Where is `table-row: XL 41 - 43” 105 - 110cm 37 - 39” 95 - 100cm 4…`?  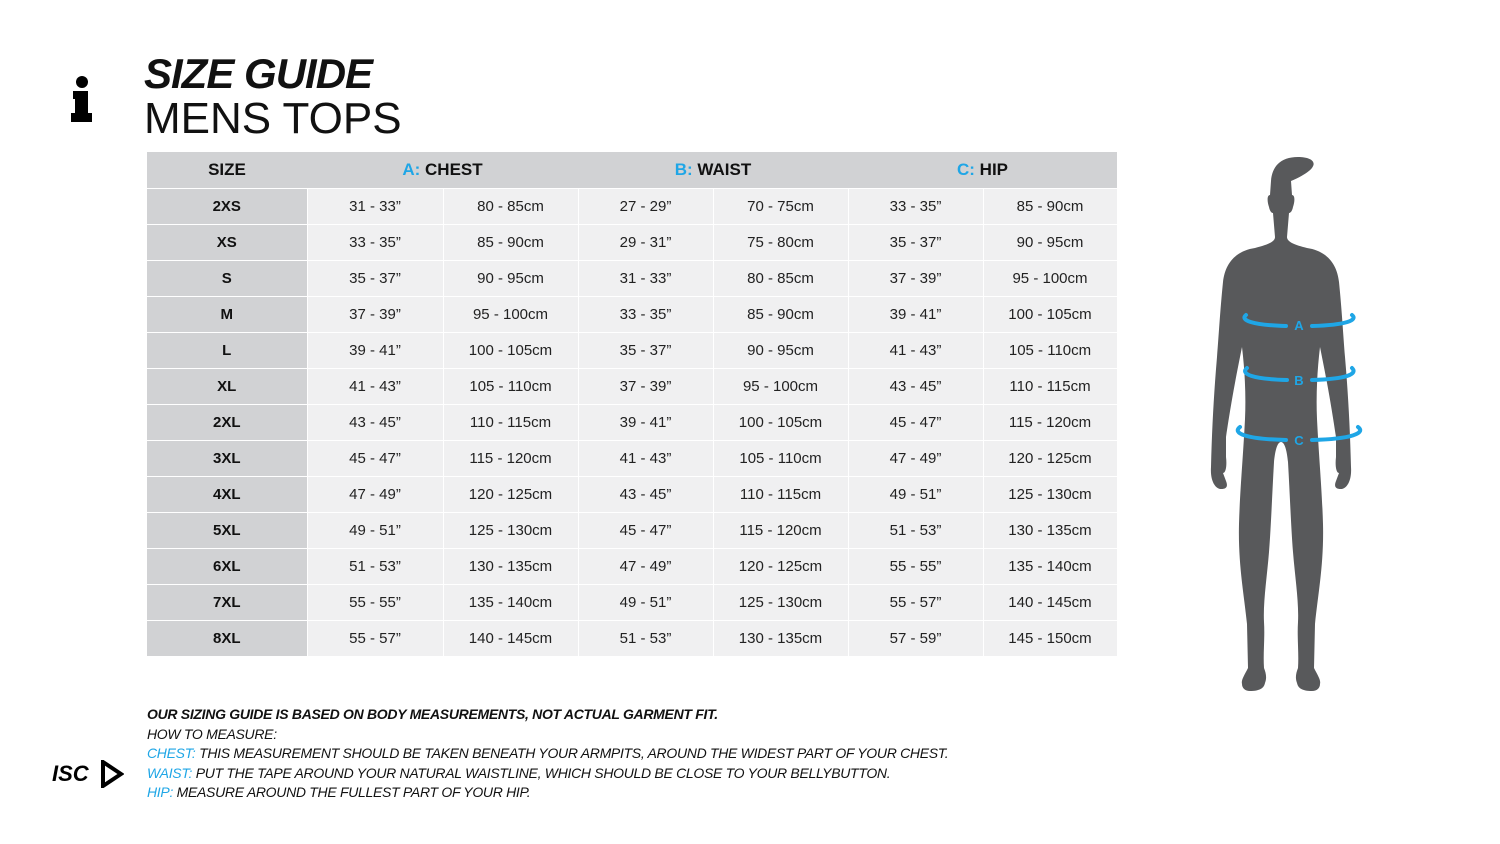
table-row: XL 41 - 43” 105 - 110cm 37 - 39” 95 - 100cm 4… is located at coordinates (632, 386).